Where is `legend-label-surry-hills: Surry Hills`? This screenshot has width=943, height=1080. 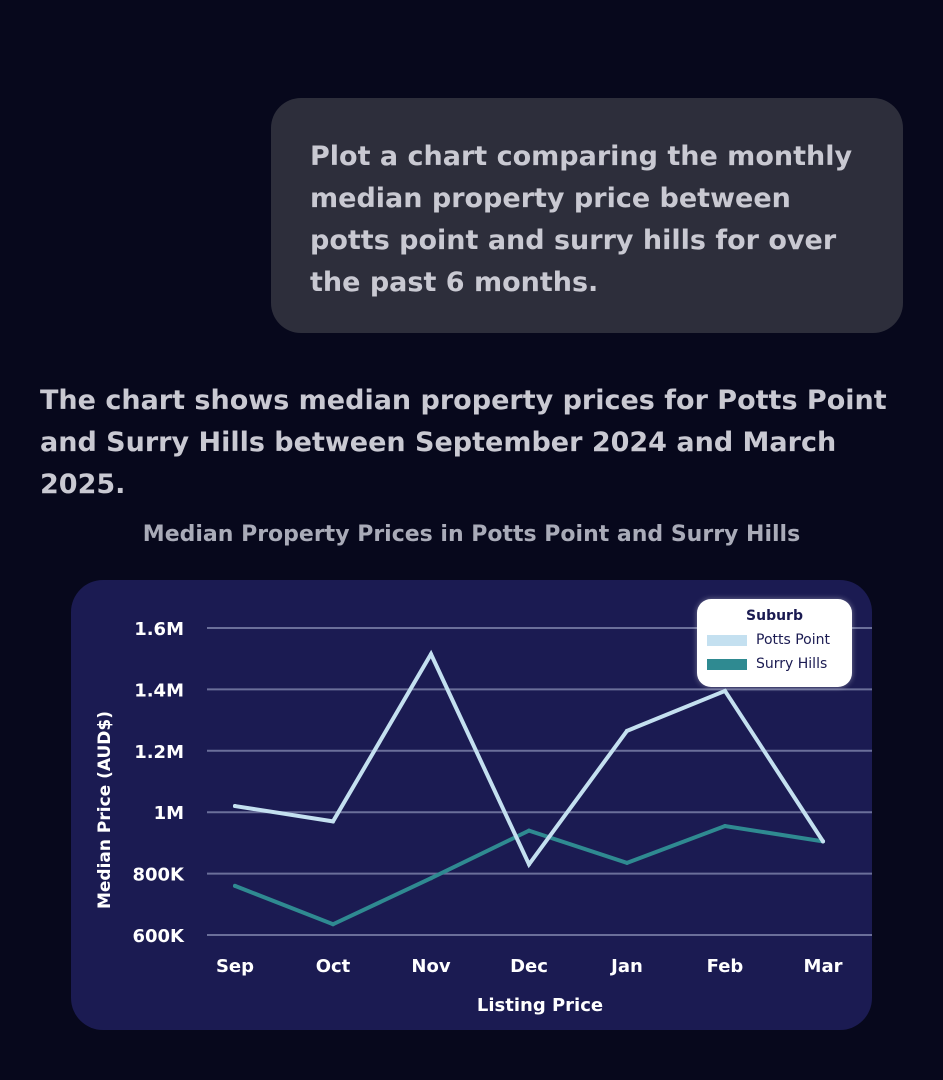
legend-label-surry-hills: Surry Hills is located at coordinates (792, 664).